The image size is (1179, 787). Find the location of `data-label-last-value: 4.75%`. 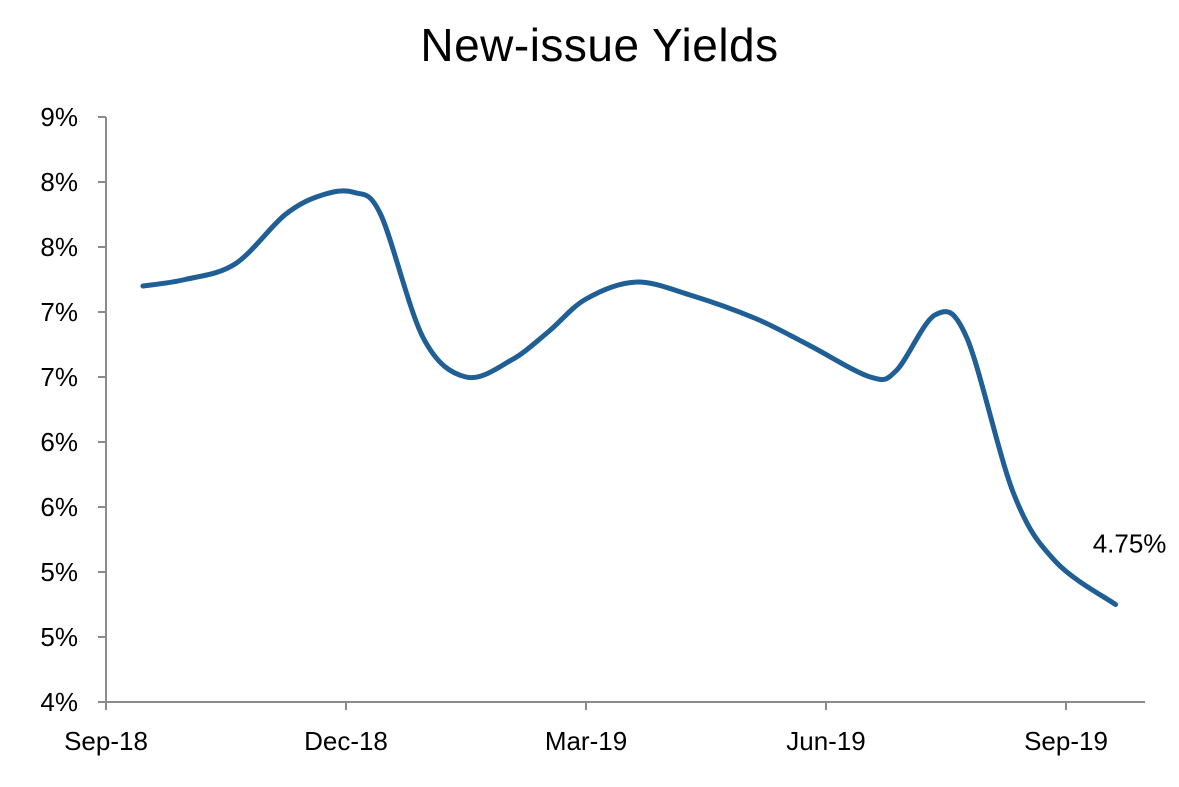

data-label-last-value: 4.75% is located at coordinates (1130, 544).